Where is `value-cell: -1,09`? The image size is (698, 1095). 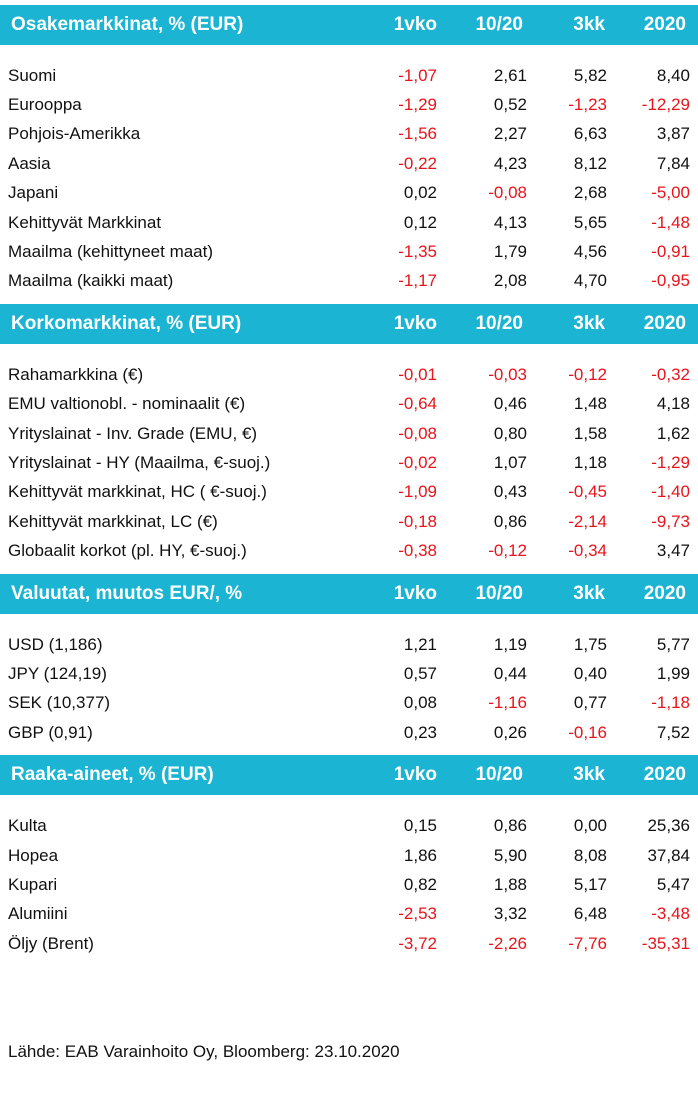
value-cell: -1,09 is located at coordinates (417, 492).